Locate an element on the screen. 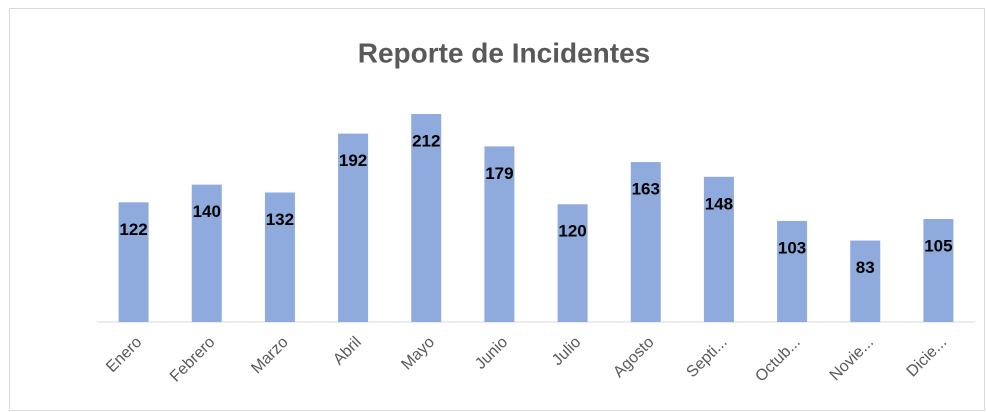 The image size is (986, 412). data-label: 212 is located at coordinates (426, 140).